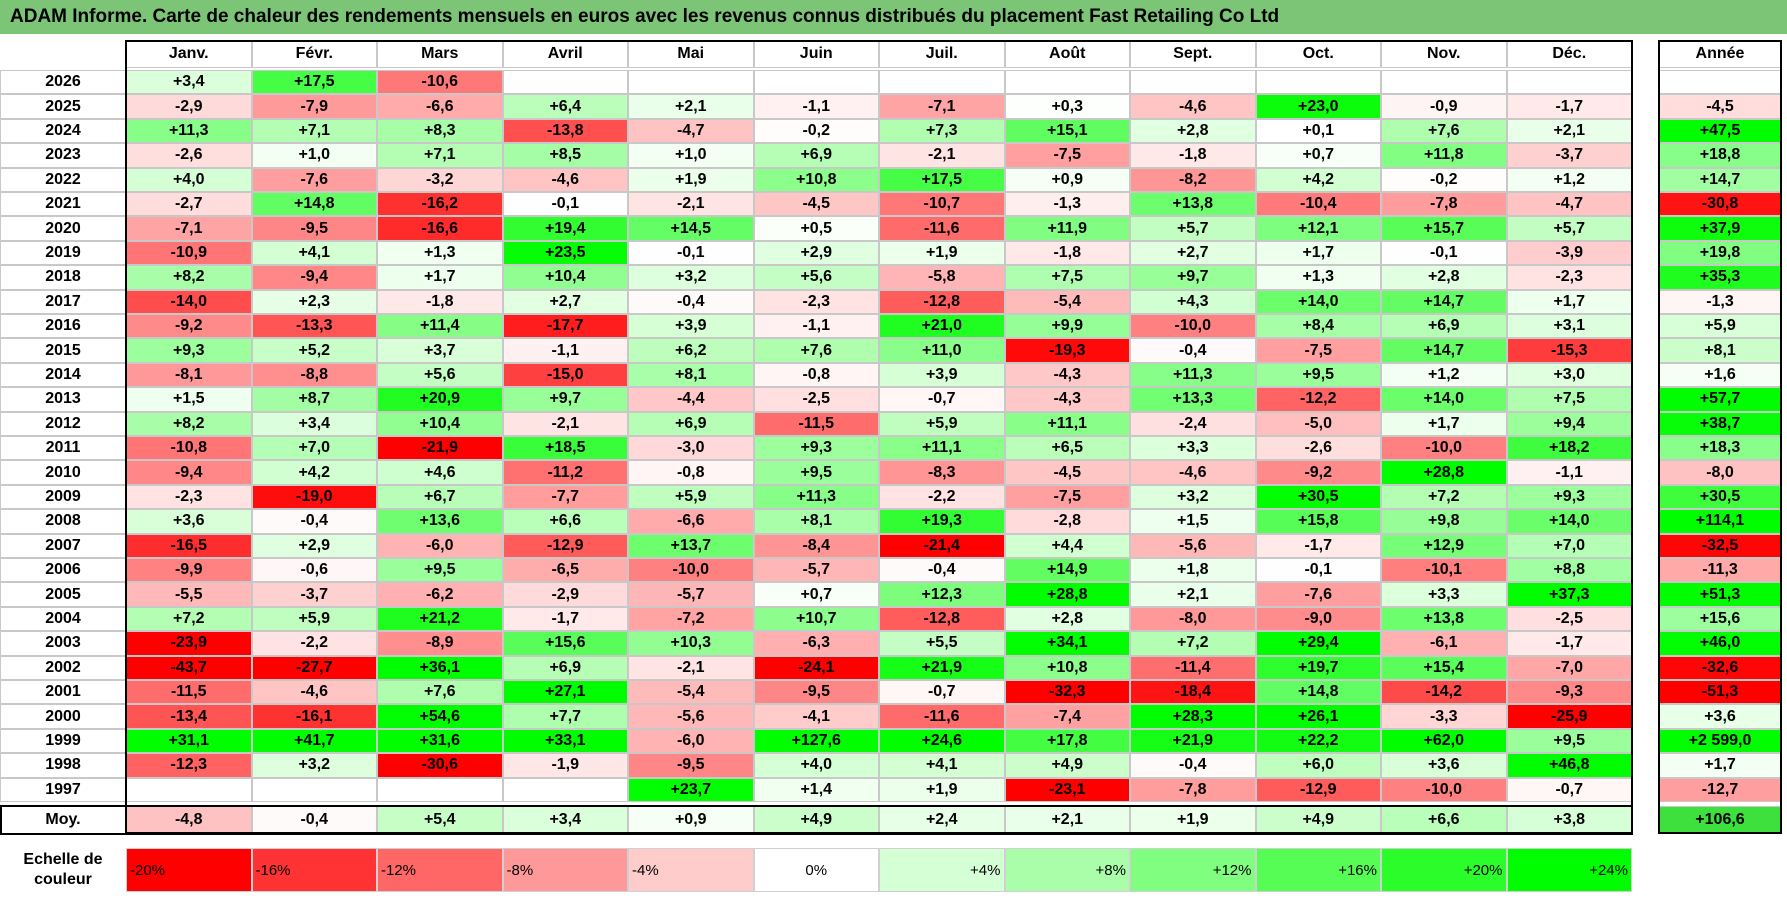 The image size is (1787, 912). What do you see at coordinates (440, 399) in the screenshot?
I see `heatmap-cell: +20,9` at bounding box center [440, 399].